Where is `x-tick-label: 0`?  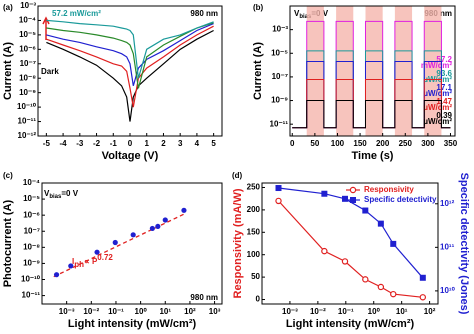 x-tick-label: 0 is located at coordinates (130, 143).